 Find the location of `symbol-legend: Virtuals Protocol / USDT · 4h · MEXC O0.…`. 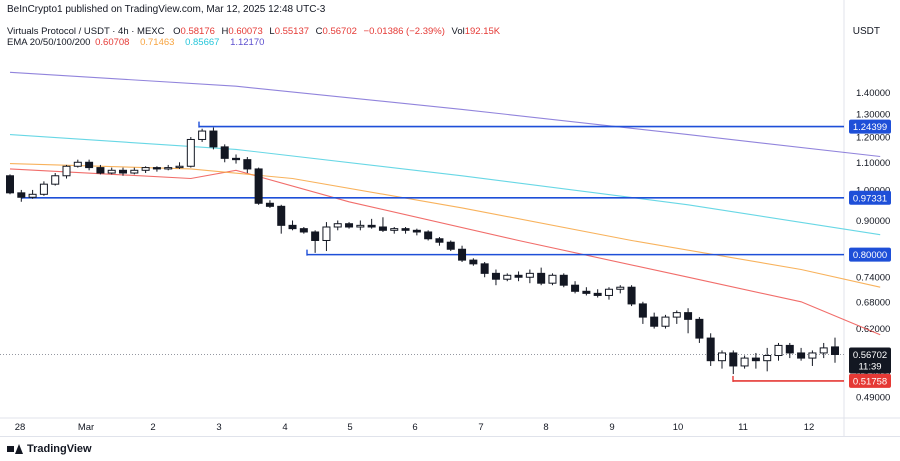

symbol-legend: Virtuals Protocol / USDT · 4h · MEXC O0.… is located at coordinates (253, 31).